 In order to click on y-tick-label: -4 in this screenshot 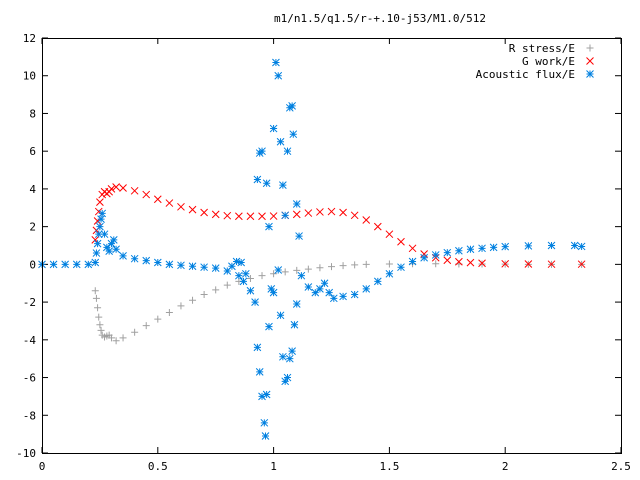, I will do `click(30, 340)`.